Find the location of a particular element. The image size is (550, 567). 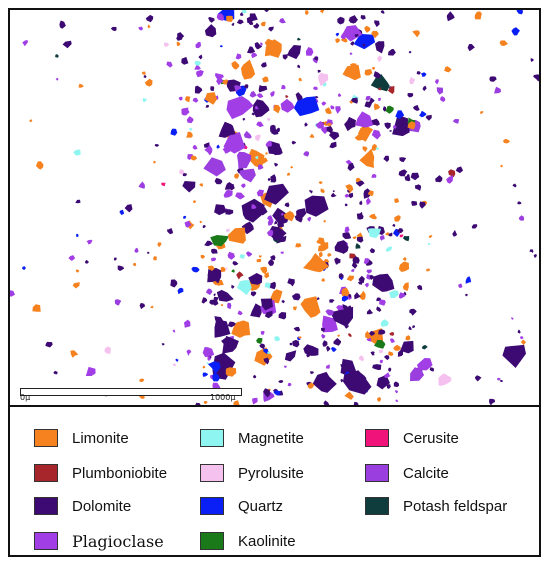

legend-label: Dolomite is located at coordinates (102, 506).